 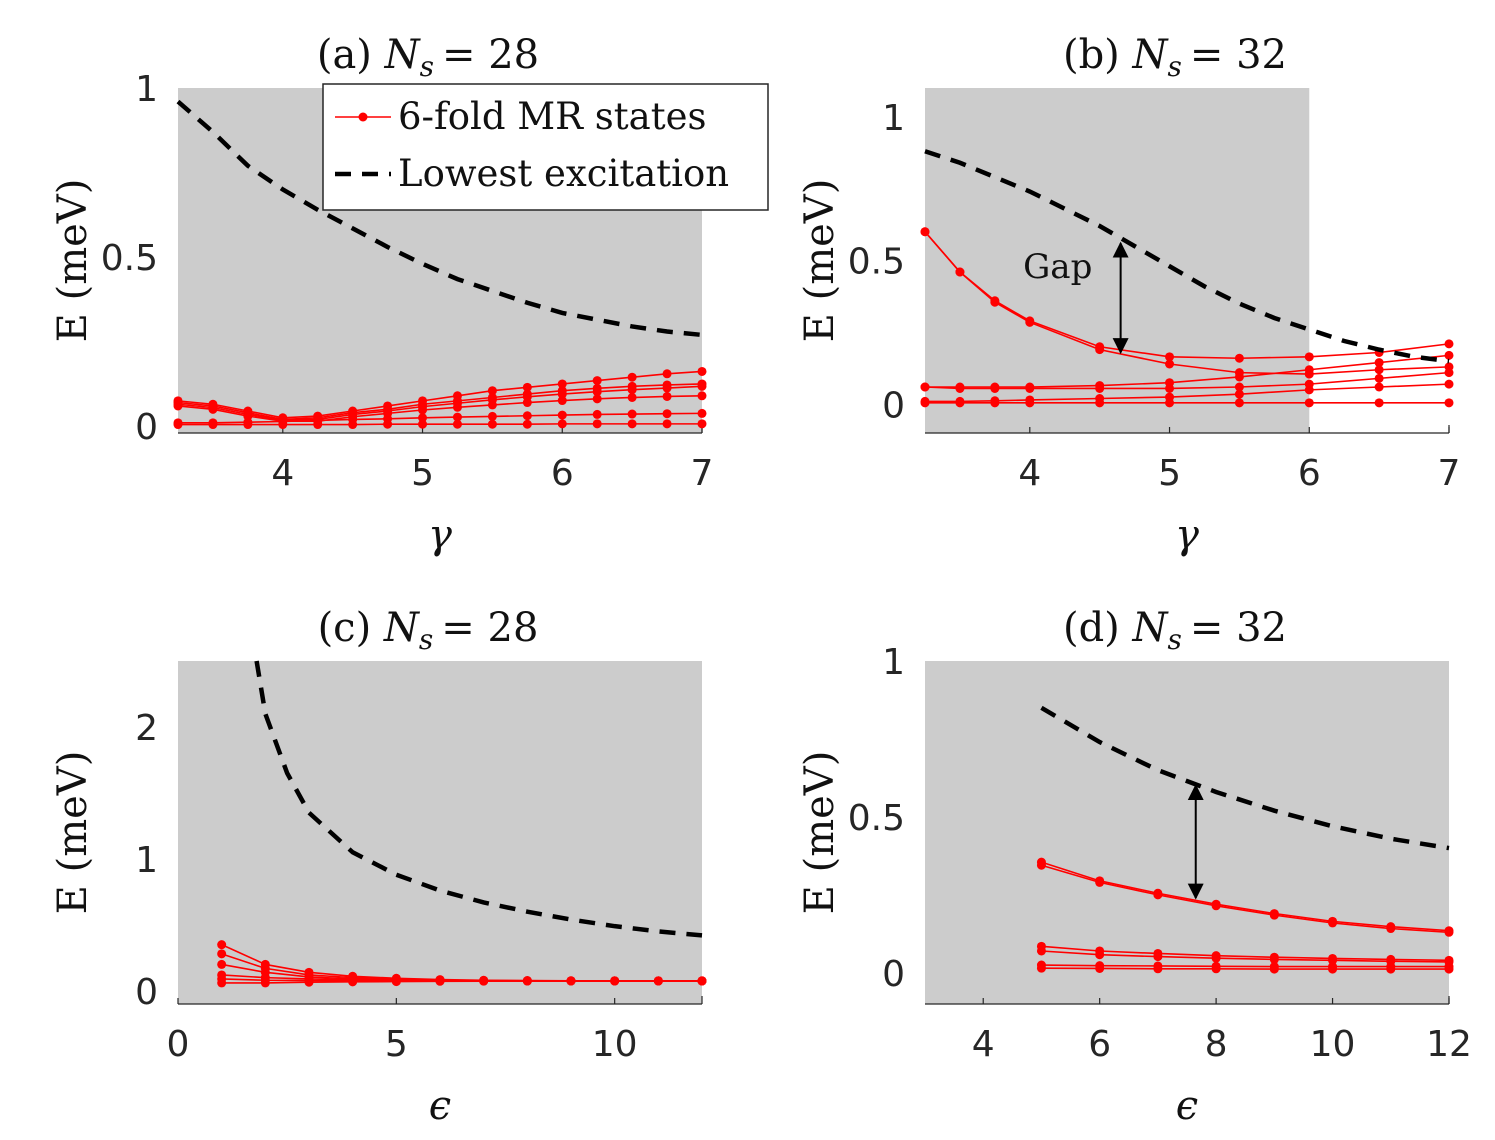 I want to click on x-tick-label: 10, so click(x=1333, y=1044).